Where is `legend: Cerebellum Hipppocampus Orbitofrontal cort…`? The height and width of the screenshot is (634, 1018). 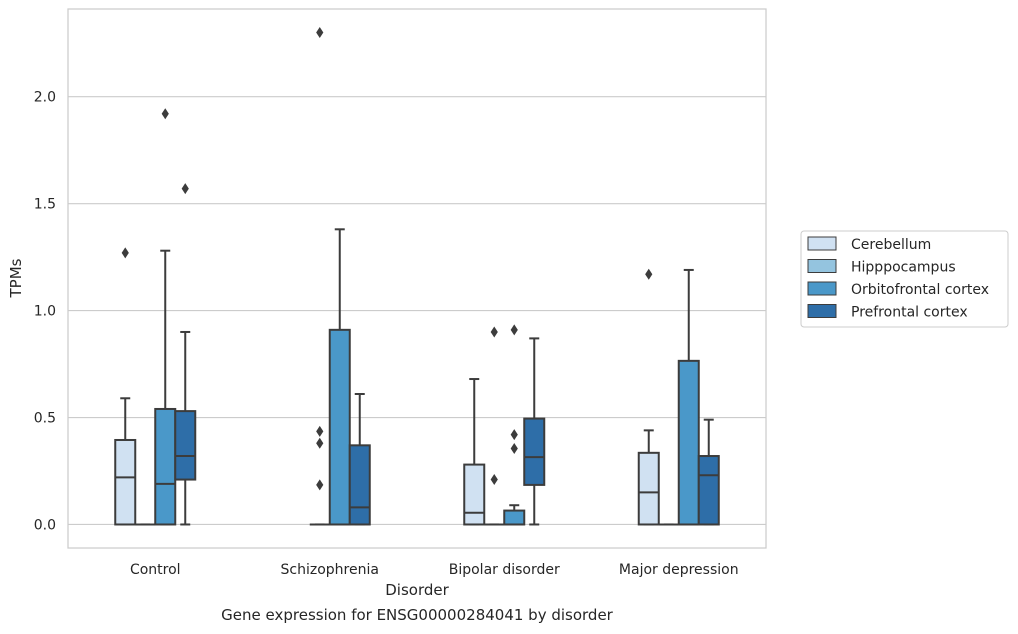 legend: Cerebellum Hipppocampus Orbitofrontal cort… is located at coordinates (904, 279).